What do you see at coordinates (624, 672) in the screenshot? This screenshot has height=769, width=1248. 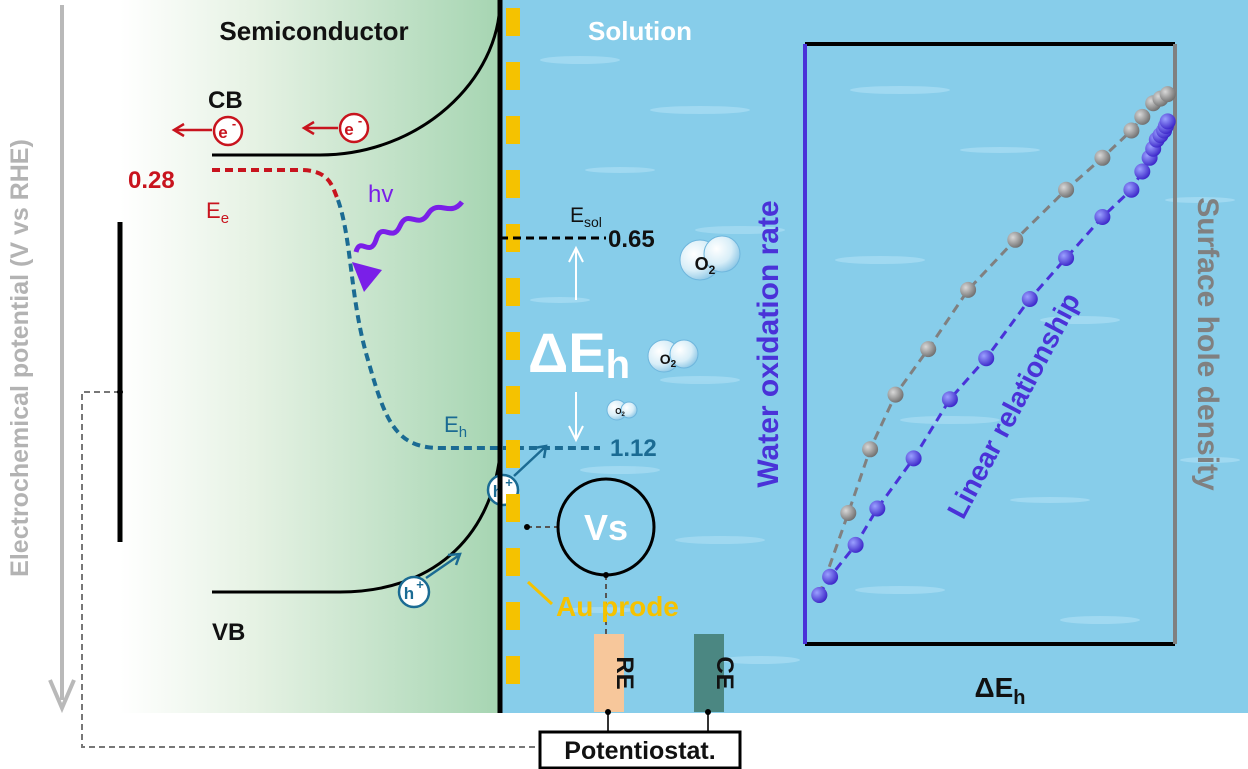 I see `re-label: RE` at bounding box center [624, 672].